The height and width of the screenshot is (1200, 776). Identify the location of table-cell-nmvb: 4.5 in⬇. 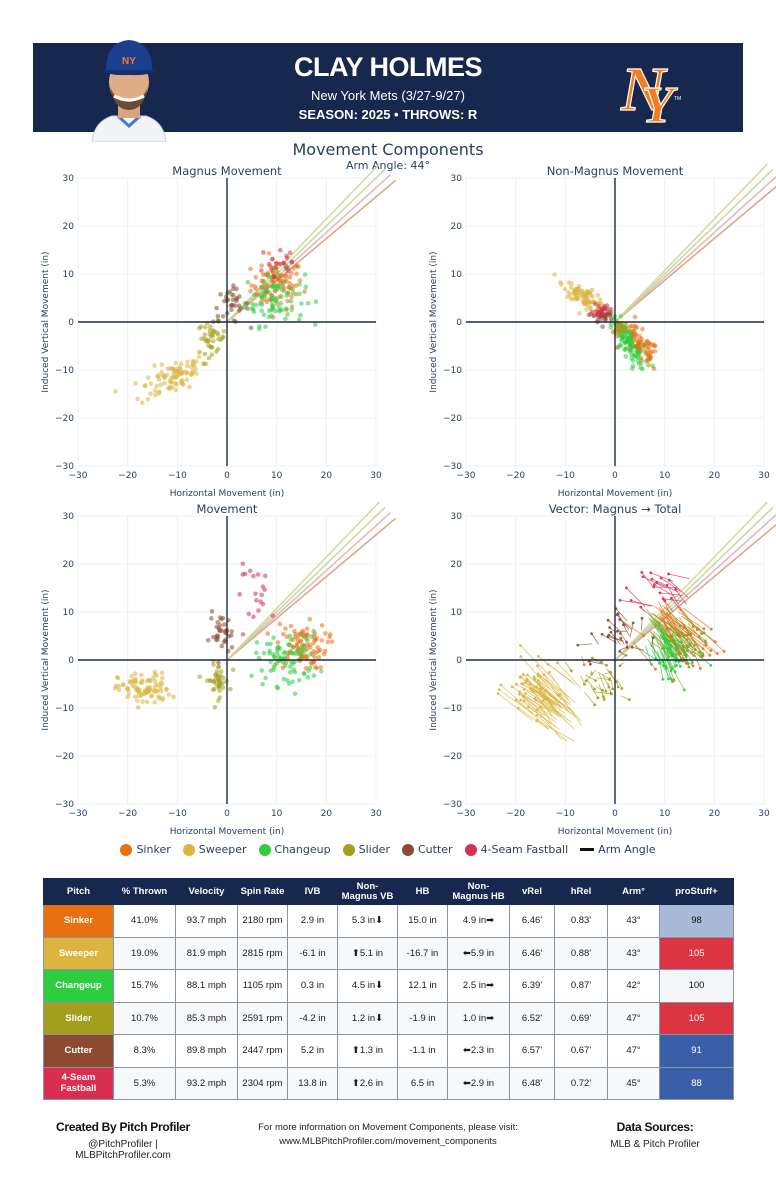
(367, 986).